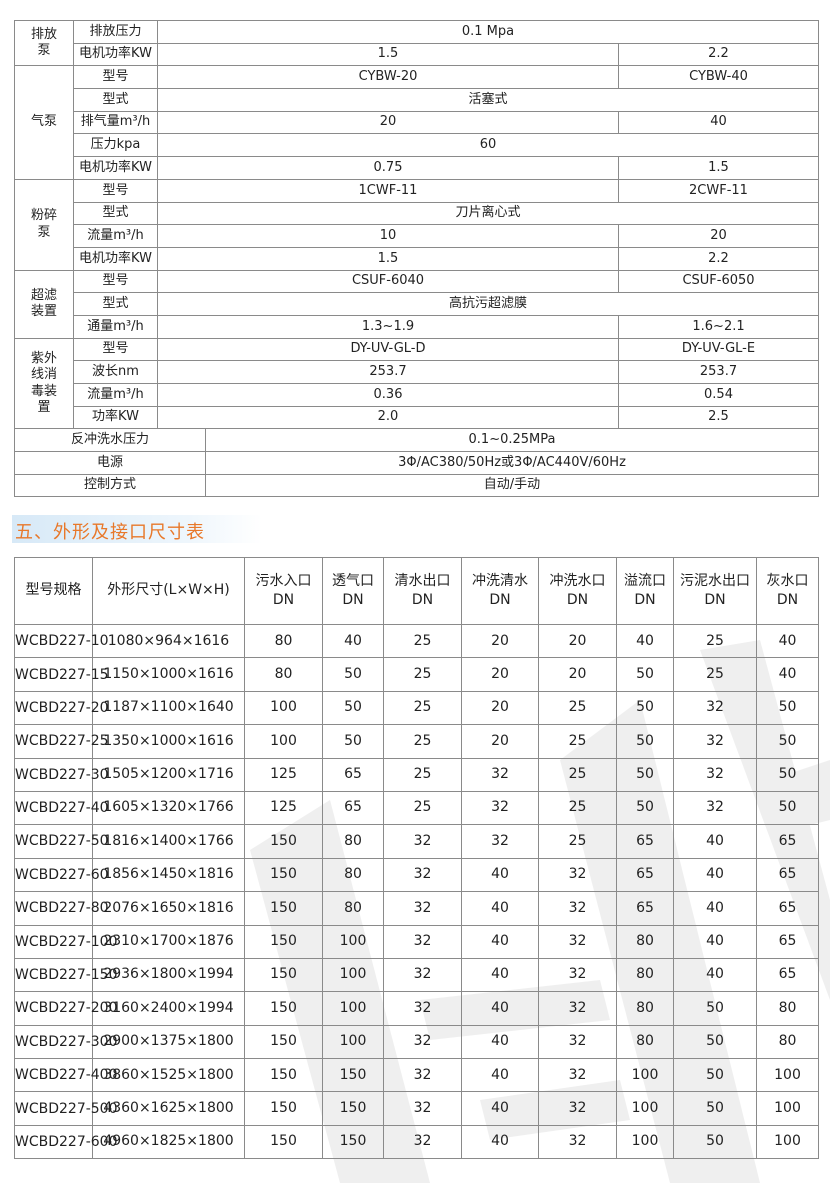 Image resolution: width=830 pixels, height=1183 pixels. Describe the element at coordinates (417, 145) in the screenshot. I see `spec-row: 压力kpa 60` at that location.